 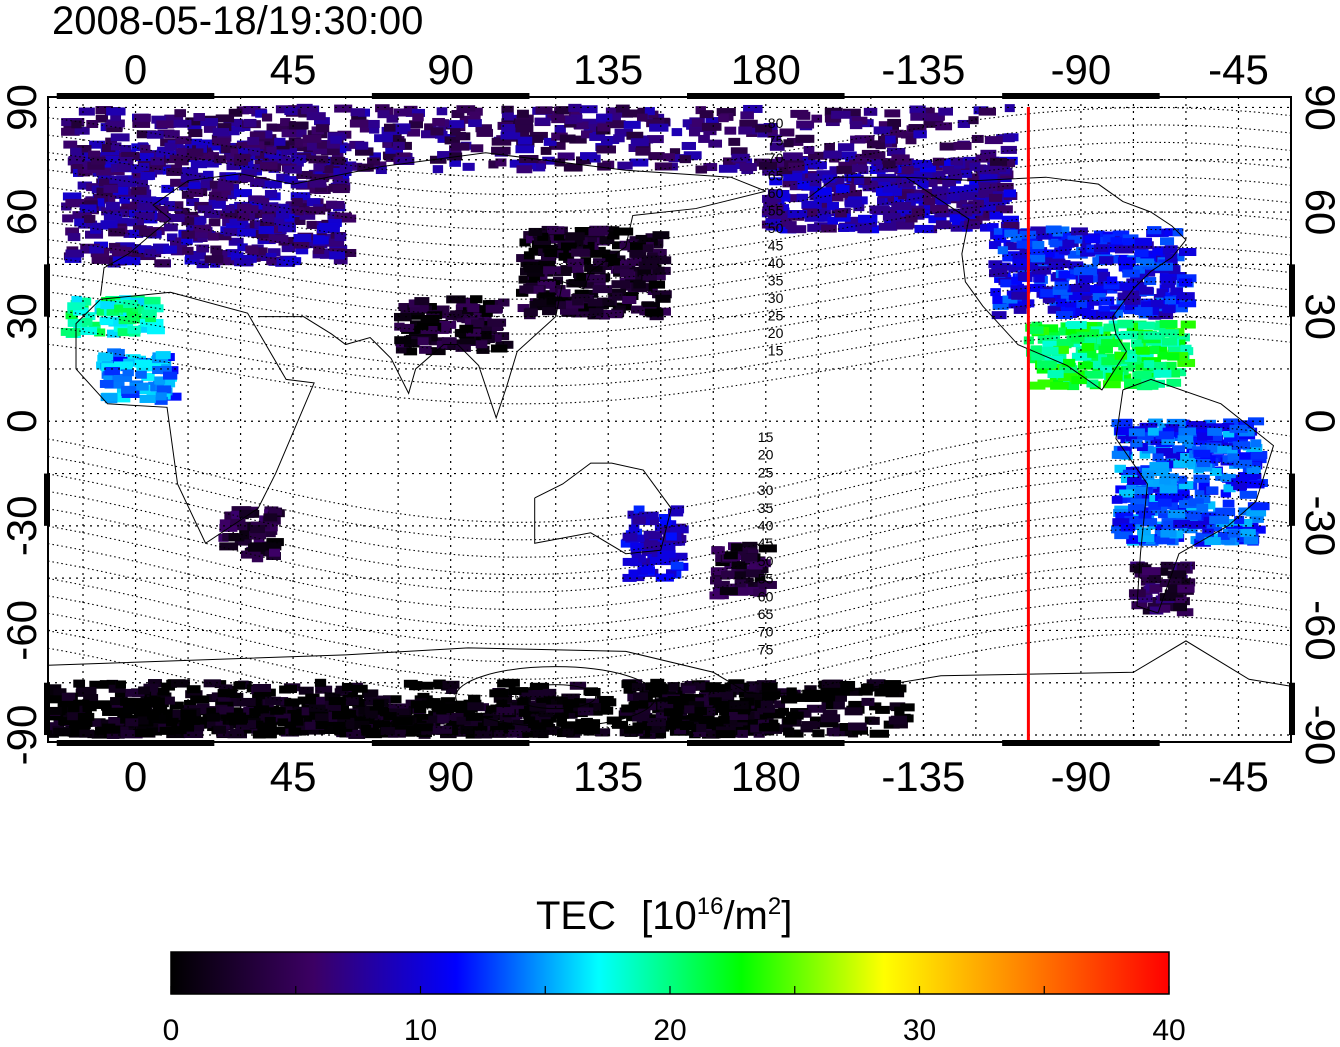 What do you see at coordinates (696, 69) in the screenshot?
I see `top-longitude-labels: 0 45 90 135 180 -135 -90 -45` at bounding box center [696, 69].